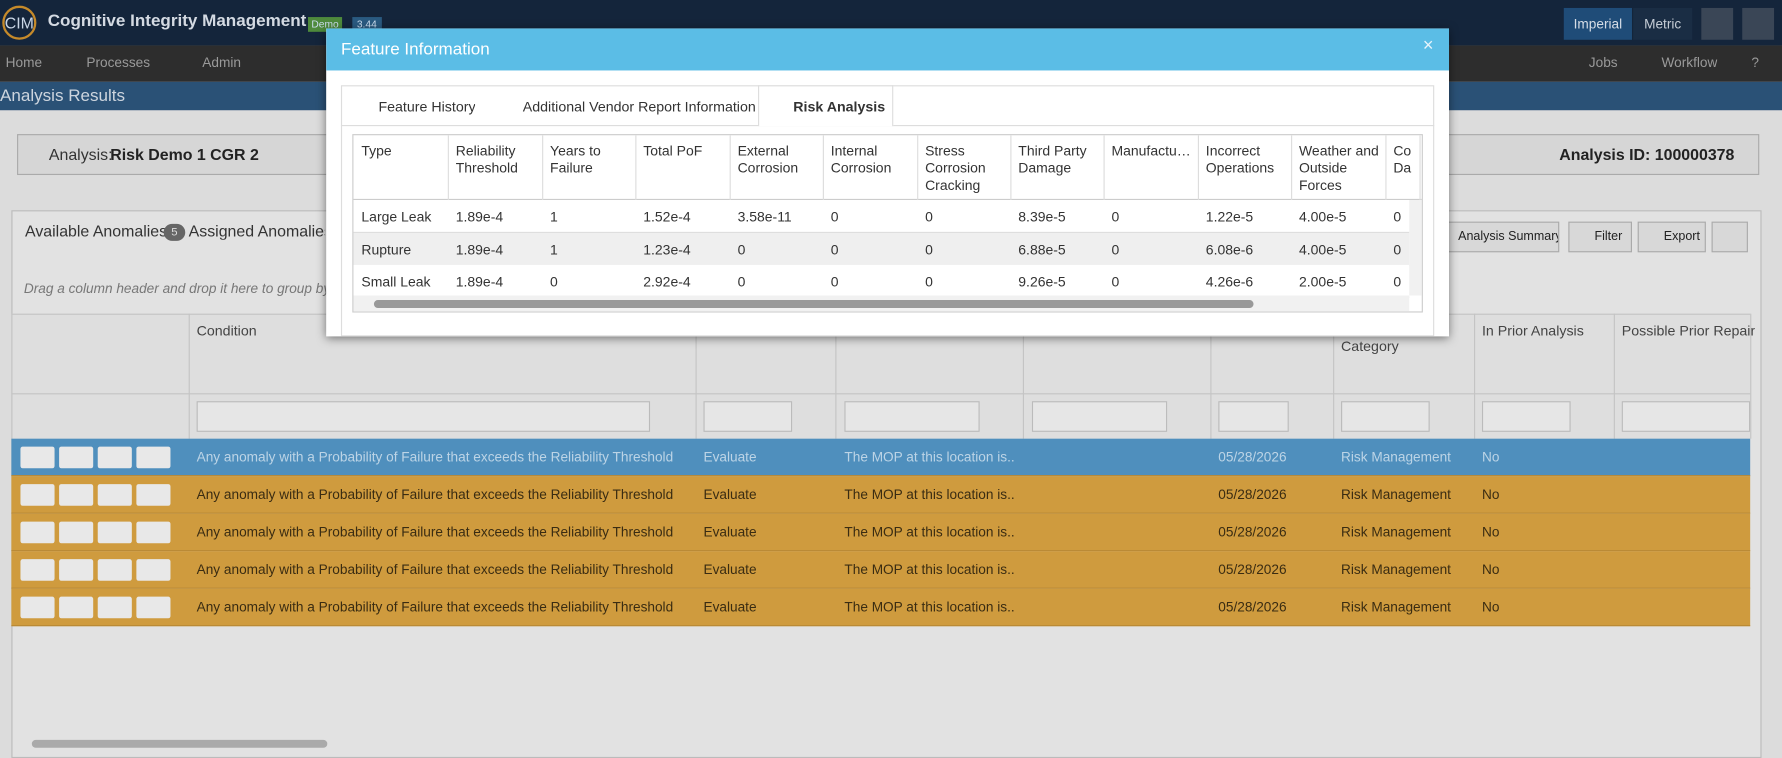  What do you see at coordinates (80, 154) in the screenshot?
I see `analysis-label: Analysis:` at bounding box center [80, 154].